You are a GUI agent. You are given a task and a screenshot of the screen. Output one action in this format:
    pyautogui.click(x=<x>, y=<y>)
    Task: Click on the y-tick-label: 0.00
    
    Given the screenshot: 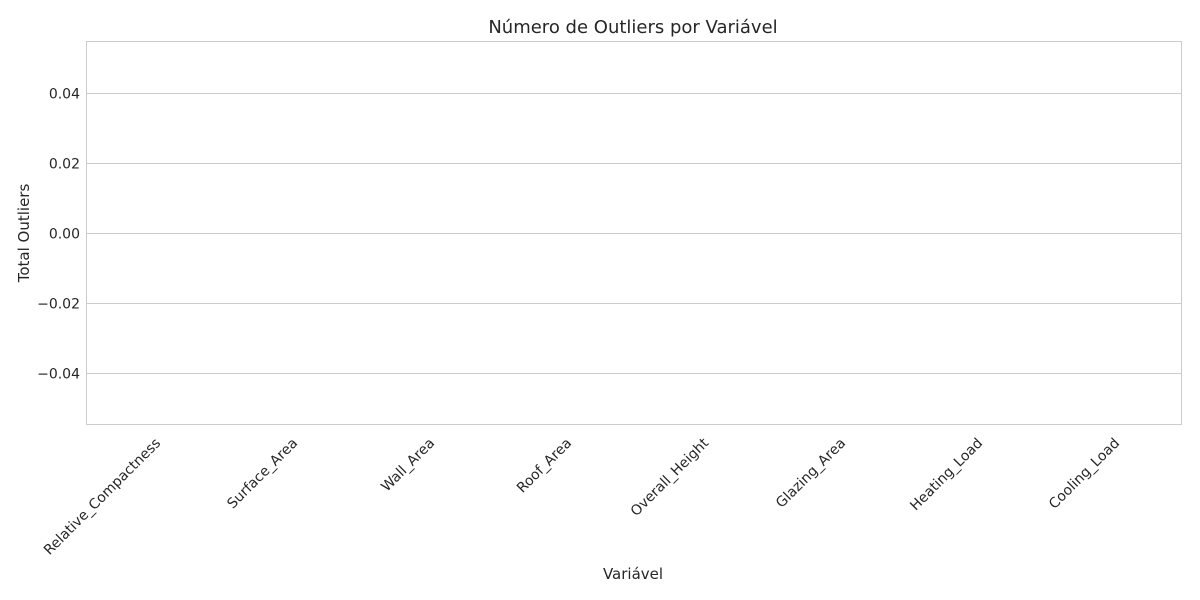 What is the action you would take?
    pyautogui.click(x=64, y=235)
    